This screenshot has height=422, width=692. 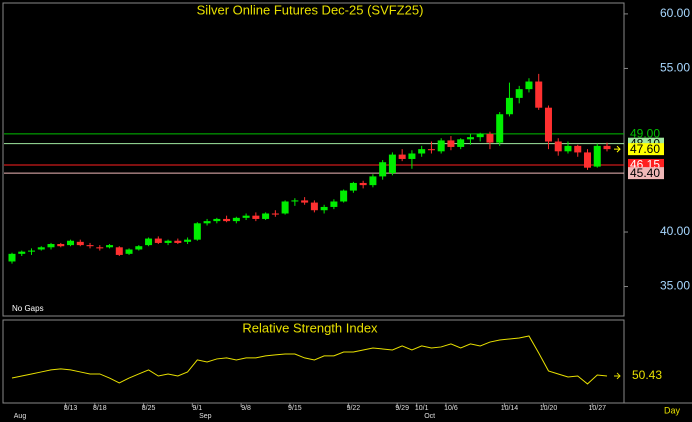 I want to click on x-tick-label: 8/25, so click(x=149, y=408).